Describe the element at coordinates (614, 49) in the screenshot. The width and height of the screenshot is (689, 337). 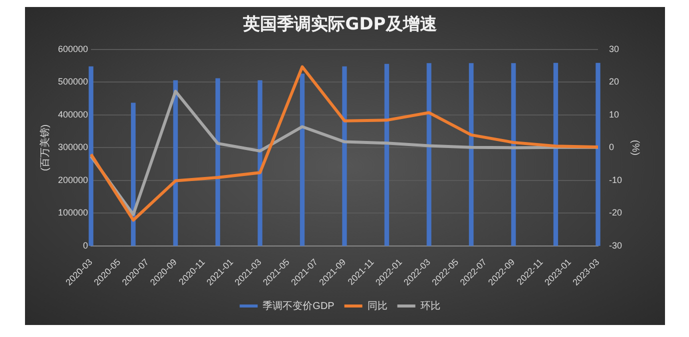
I see `y2-tick-label: 30` at that location.